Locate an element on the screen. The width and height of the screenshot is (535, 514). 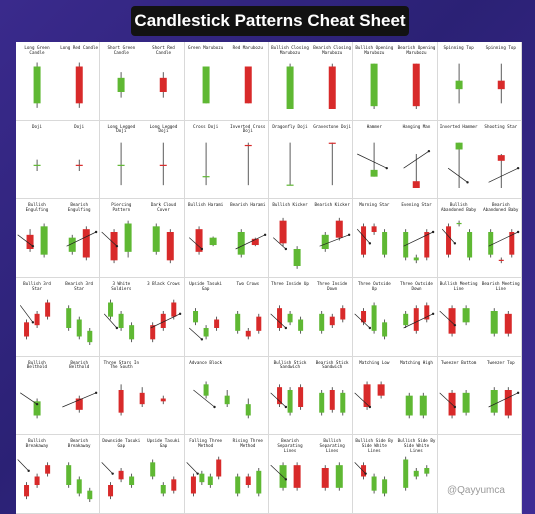
pattern-label: Bullish Harami is located at coordinates (206, 205).